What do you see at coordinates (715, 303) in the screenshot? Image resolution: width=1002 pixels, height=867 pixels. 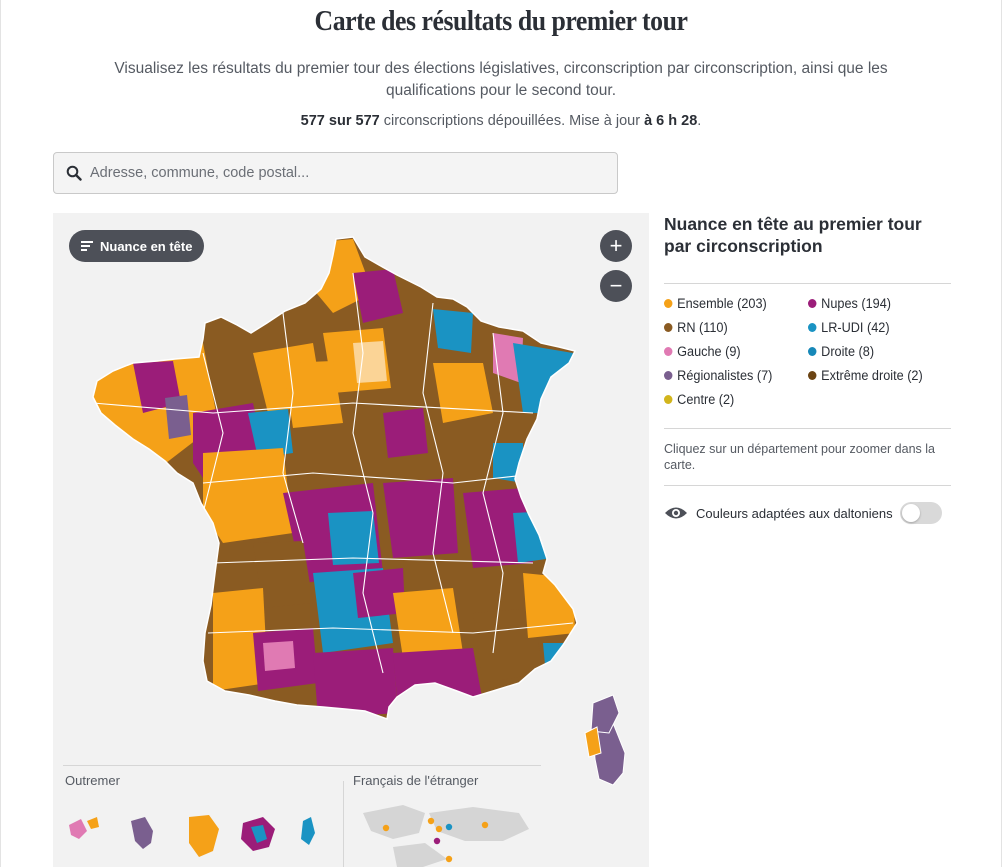 I see `legend-item-ensemble: Ensemble (203)` at bounding box center [715, 303].